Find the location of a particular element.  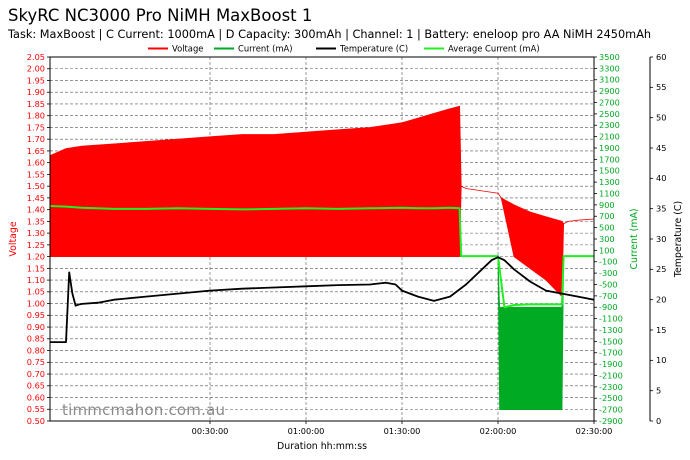

current-tick-label: -300 is located at coordinates (608, 273).